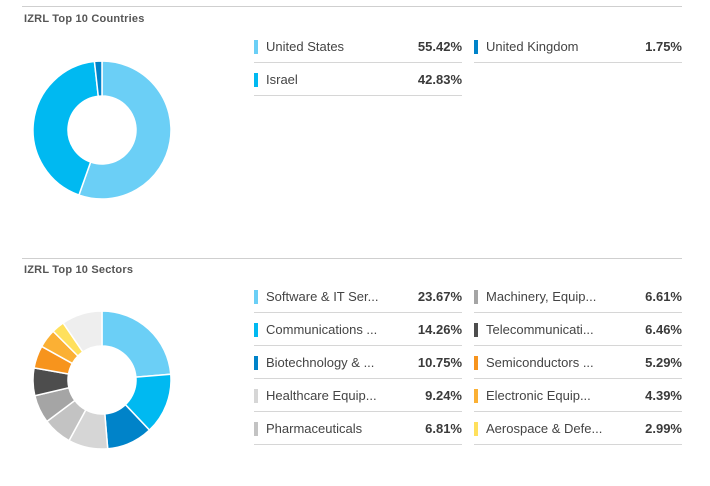 This screenshot has width=710, height=486. What do you see at coordinates (443, 428) in the screenshot?
I see `legend-value: 6.81%` at bounding box center [443, 428].